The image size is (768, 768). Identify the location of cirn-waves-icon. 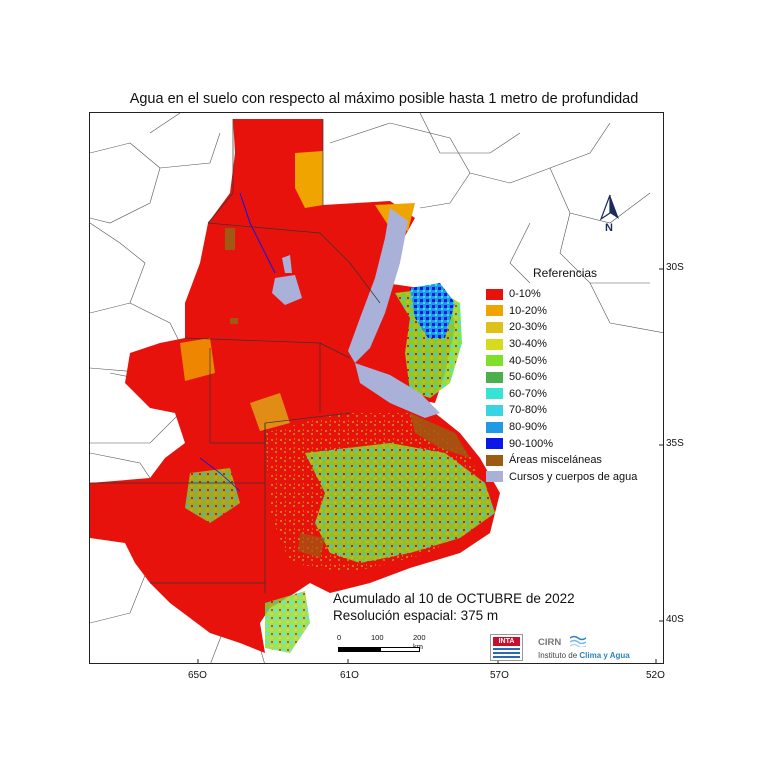
(578, 641).